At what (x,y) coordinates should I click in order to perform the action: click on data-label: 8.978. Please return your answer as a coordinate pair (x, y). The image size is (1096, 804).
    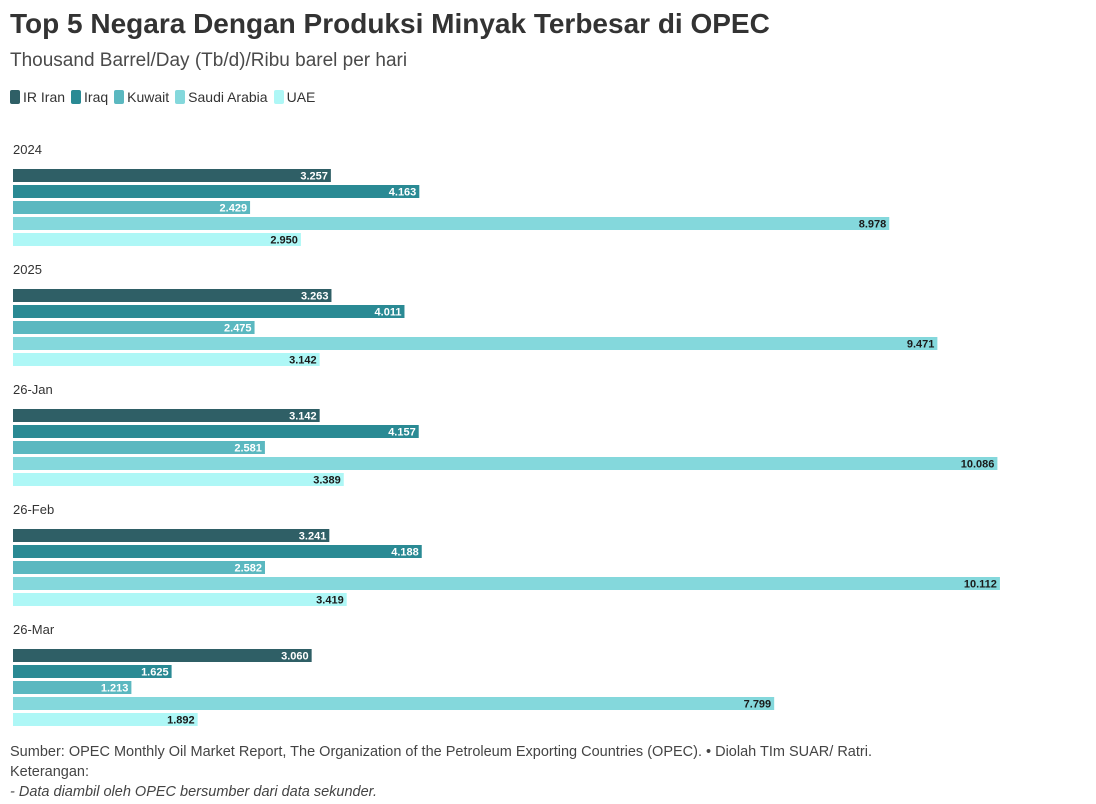
    Looking at the image, I should click on (873, 225).